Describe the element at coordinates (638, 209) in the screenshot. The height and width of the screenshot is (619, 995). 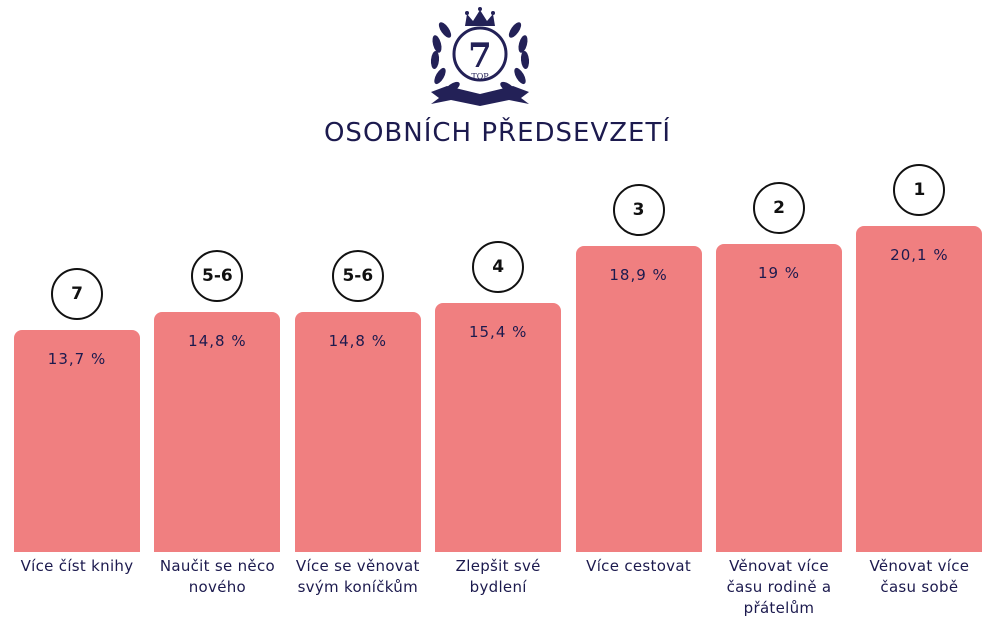
I see `rank-badge-5: 3` at that location.